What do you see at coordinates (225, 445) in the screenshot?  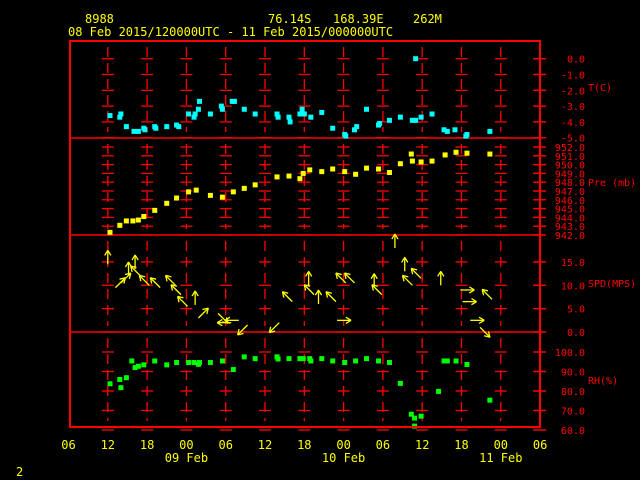 I see `x-tick-label: 06` at bounding box center [225, 445].